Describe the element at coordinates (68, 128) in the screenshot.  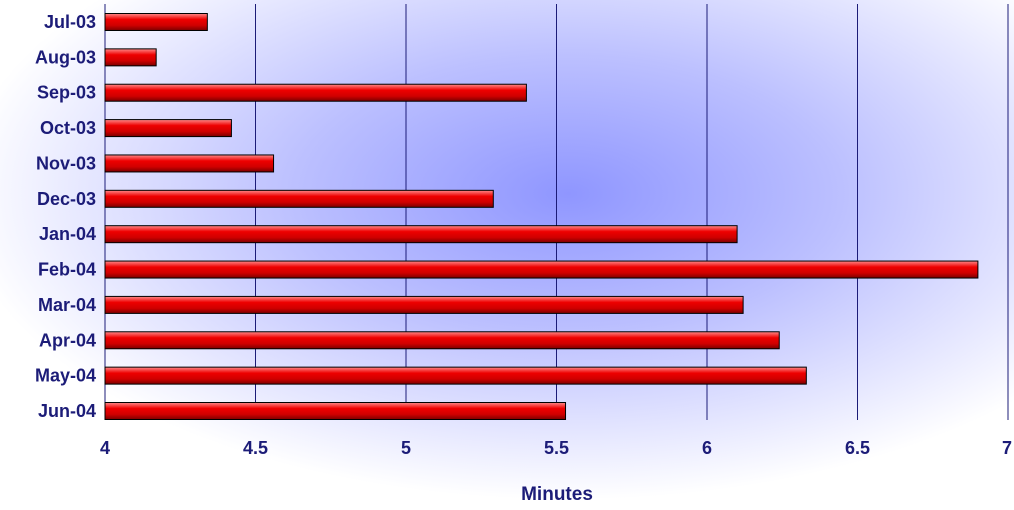
I see `category-label: Oct-03` at that location.